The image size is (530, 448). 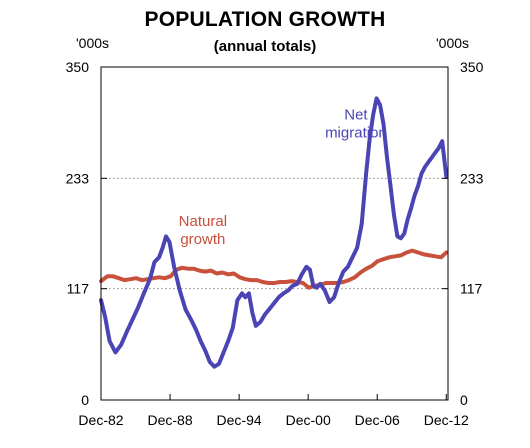 What do you see at coordinates (78, 178) in the screenshot?
I see `y-tick-label-left: 233` at bounding box center [78, 178].